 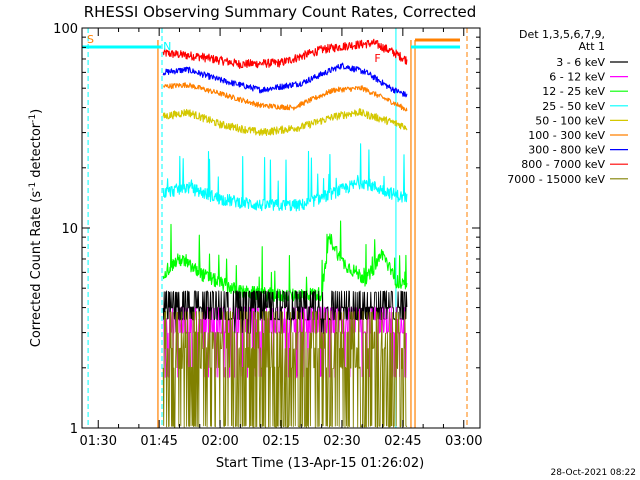 What do you see at coordinates (341, 441) in the screenshot?
I see `x-tick-label: 02:30` at bounding box center [341, 441].